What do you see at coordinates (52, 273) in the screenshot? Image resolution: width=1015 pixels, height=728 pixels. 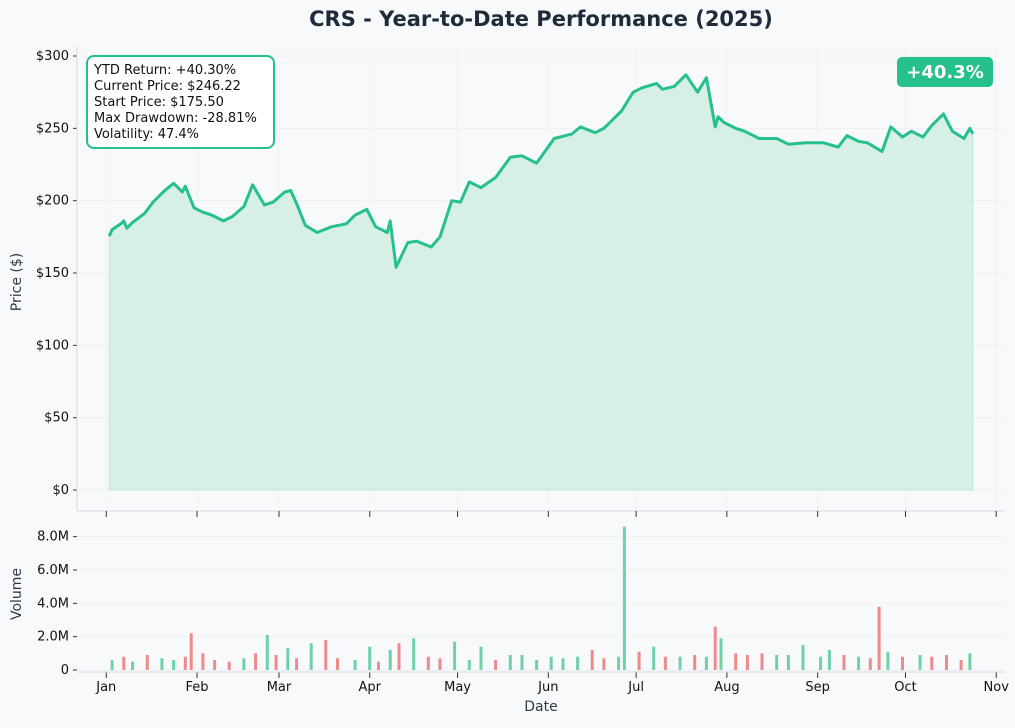 I see `price-y-tick-label: $150` at bounding box center [52, 273].